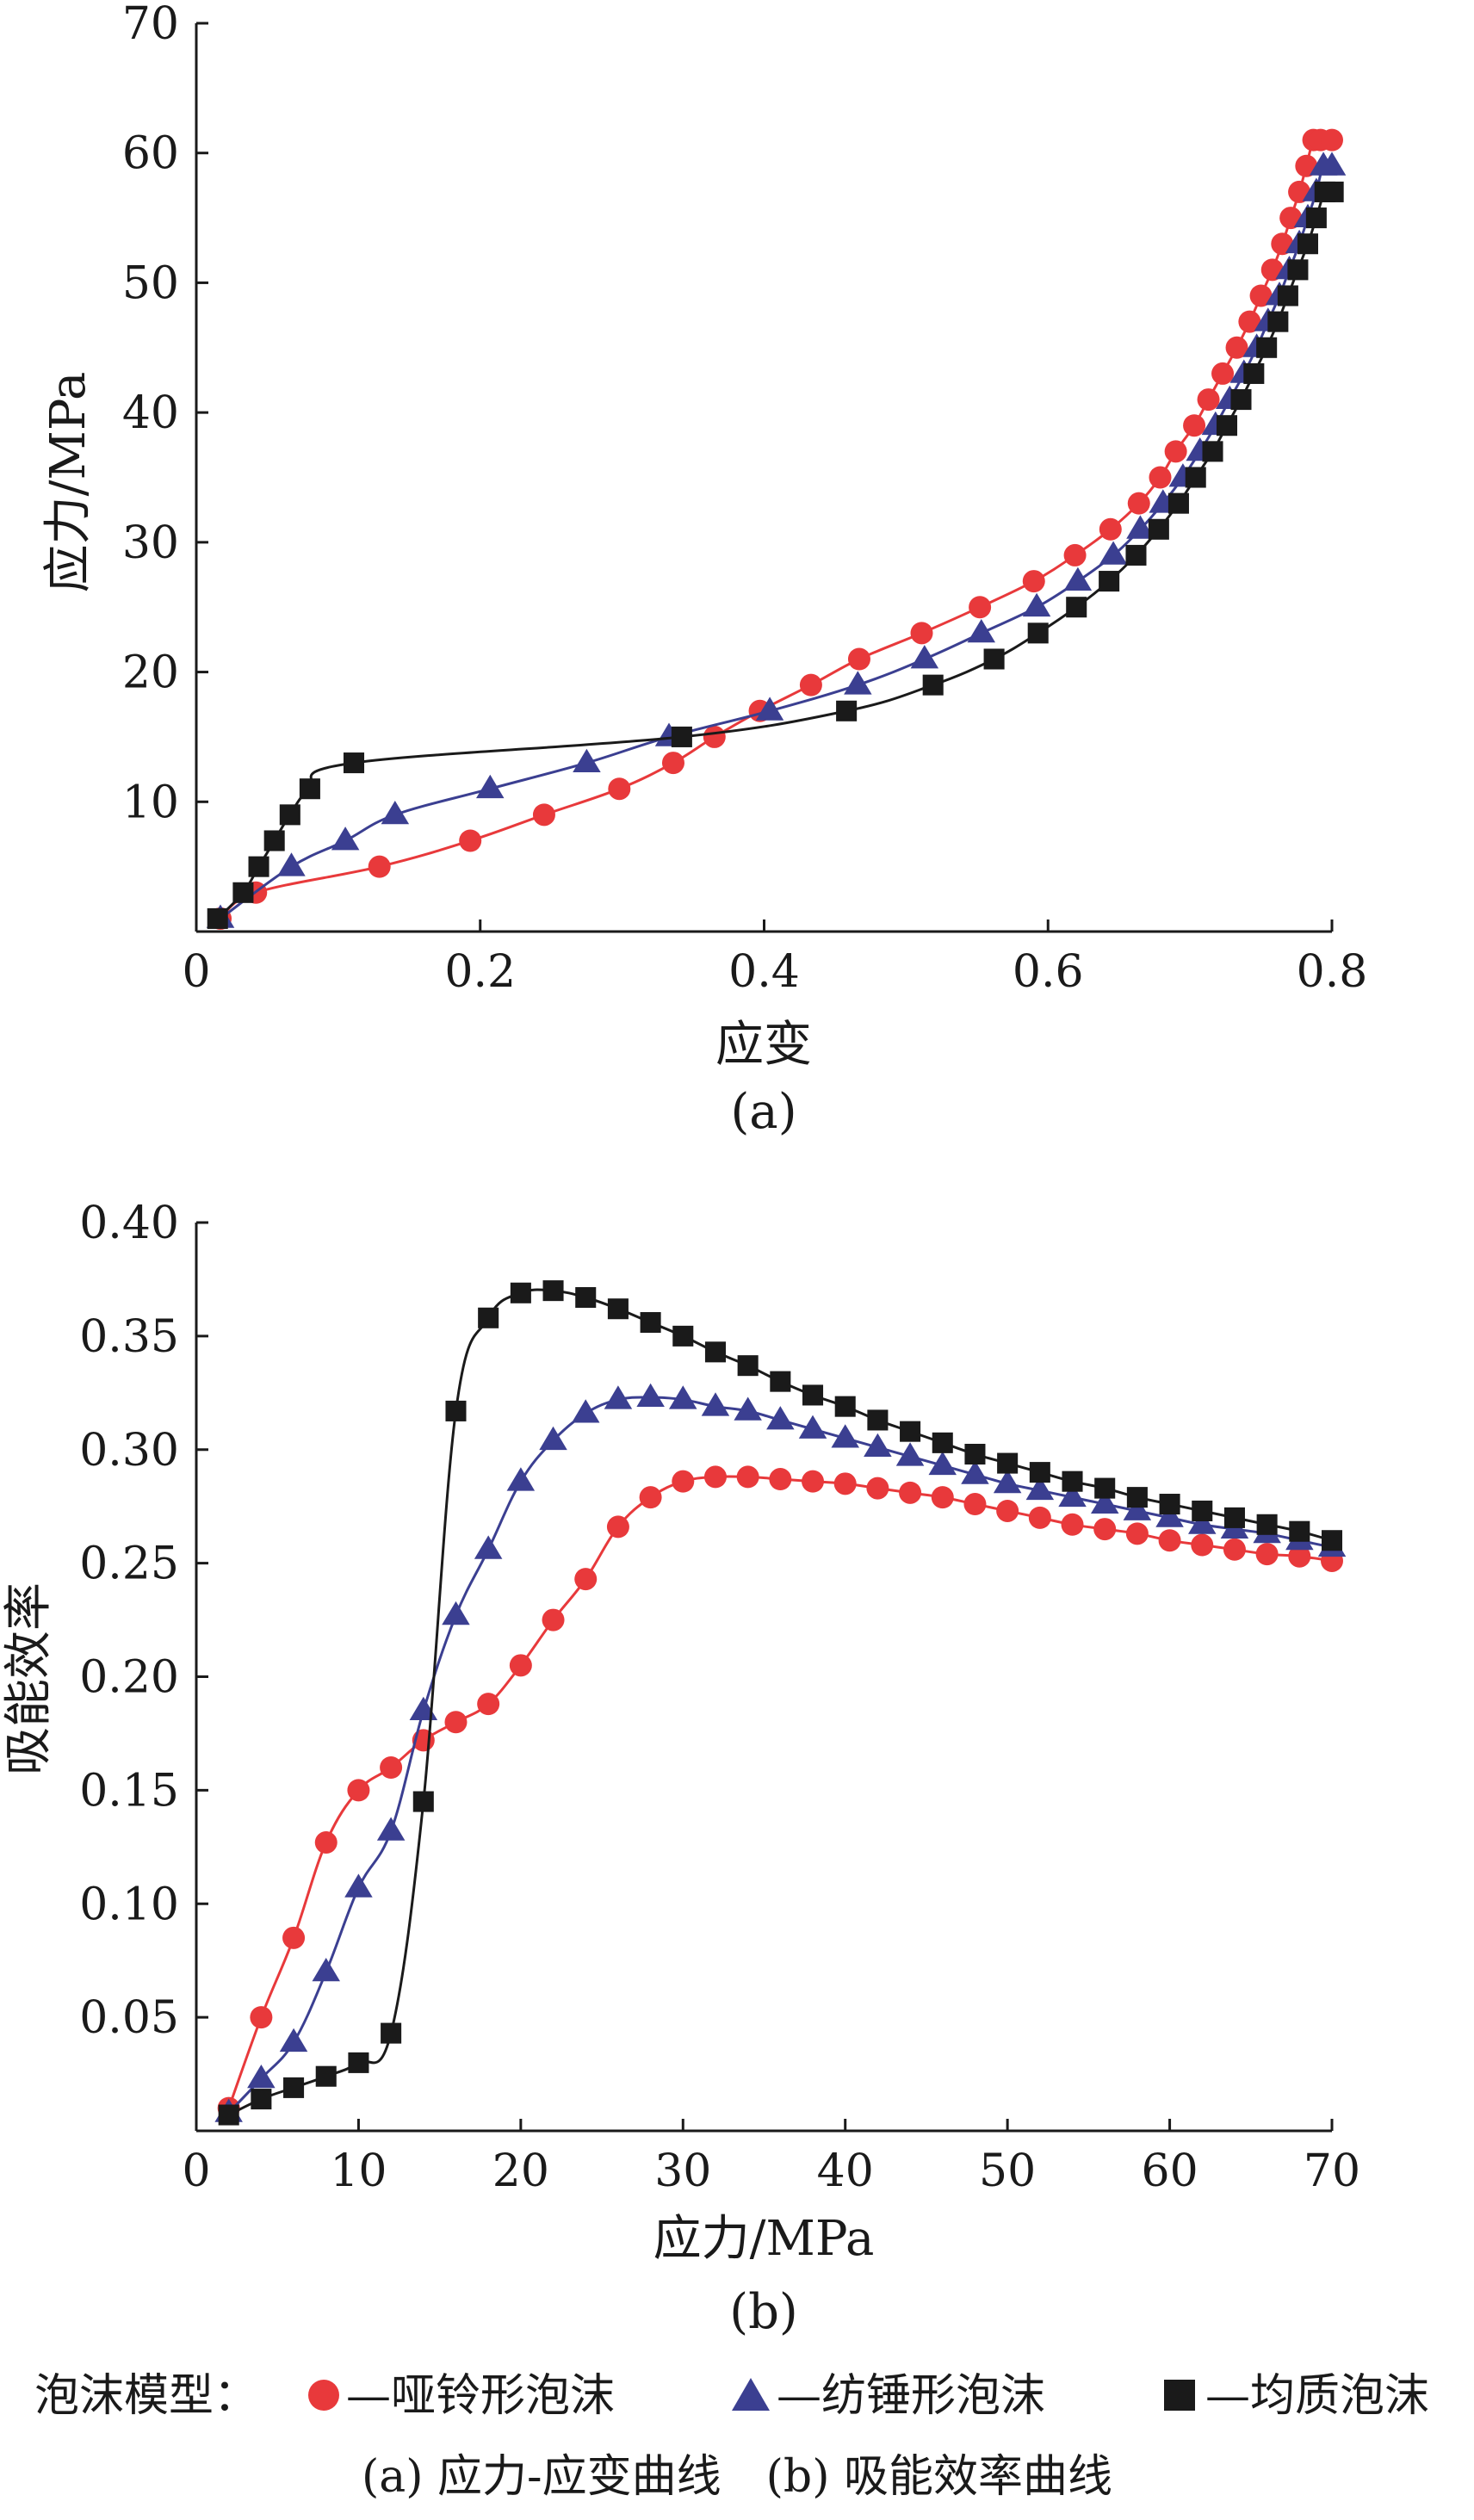 Image resolution: width=1474 pixels, height=2520 pixels. I want to click on y-tick-label: 0.05, so click(129, 2018).